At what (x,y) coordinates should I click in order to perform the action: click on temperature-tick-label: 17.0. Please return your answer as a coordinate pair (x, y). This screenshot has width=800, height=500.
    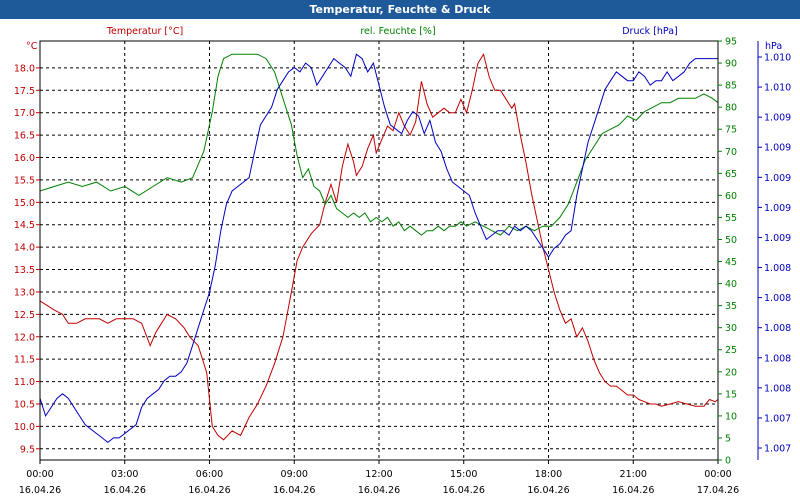
    Looking at the image, I should click on (24, 113).